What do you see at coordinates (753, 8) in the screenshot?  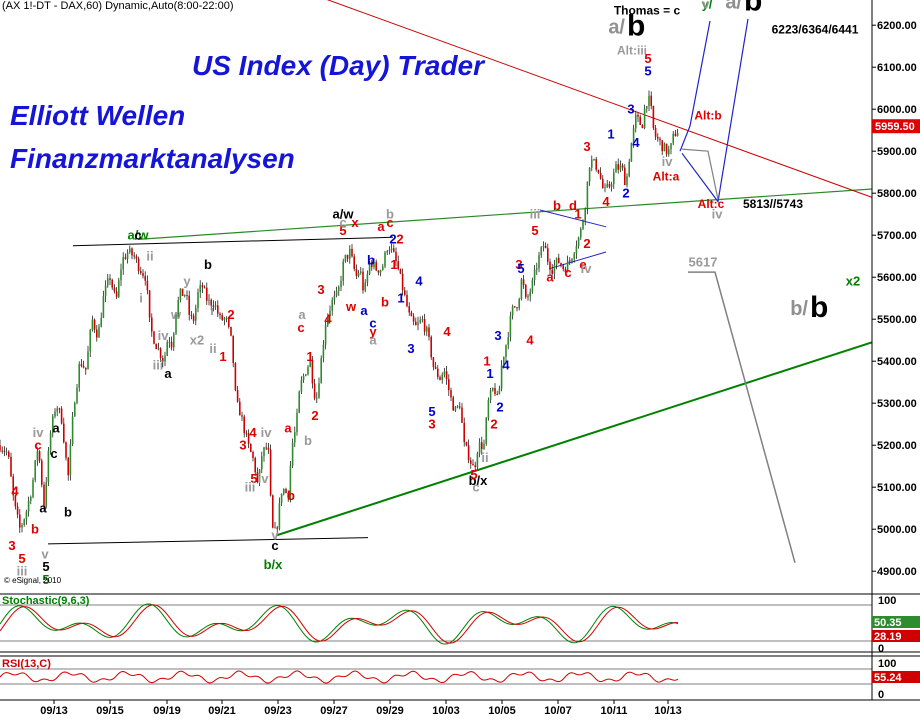 I see `big-wave-label: b` at bounding box center [753, 8].